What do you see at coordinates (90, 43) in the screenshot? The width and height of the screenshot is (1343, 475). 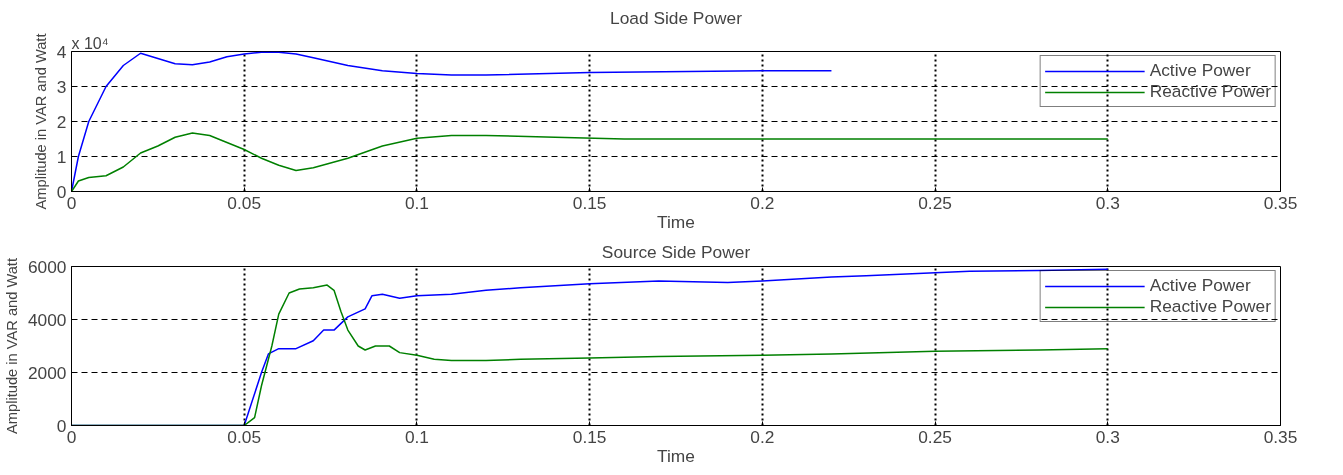 I see `annotation: x 10⁴` at bounding box center [90, 43].